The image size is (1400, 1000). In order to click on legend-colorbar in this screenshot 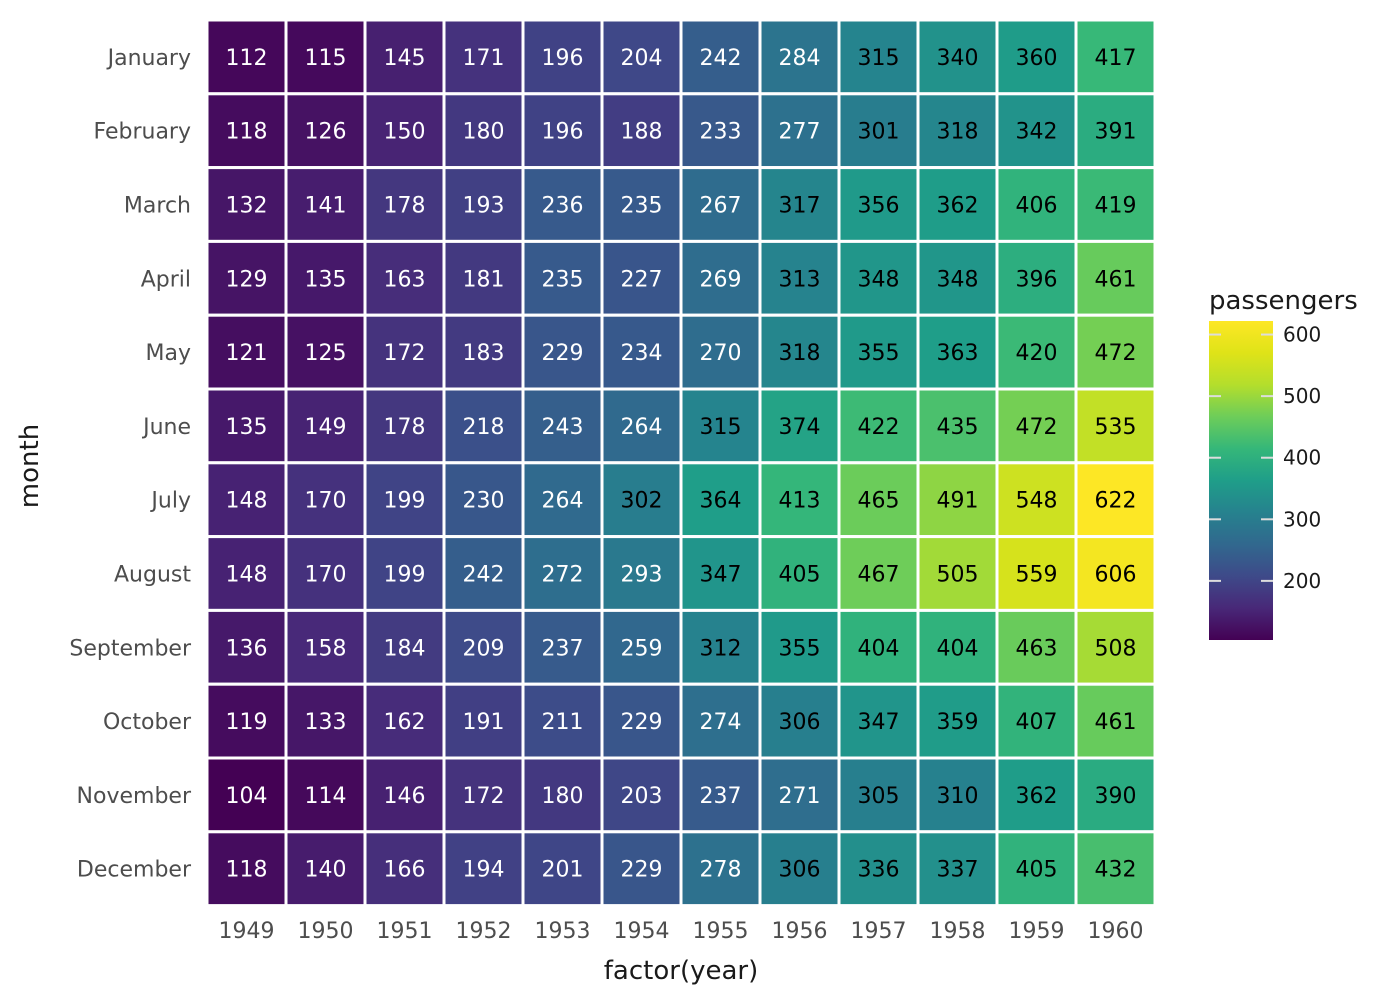, I will do `click(1241, 480)`.